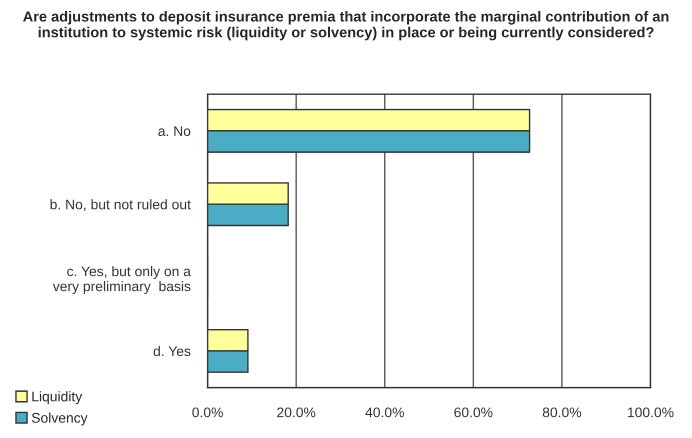 The image size is (692, 438). I want to click on x-tick-label: 40.0%, so click(384, 412).